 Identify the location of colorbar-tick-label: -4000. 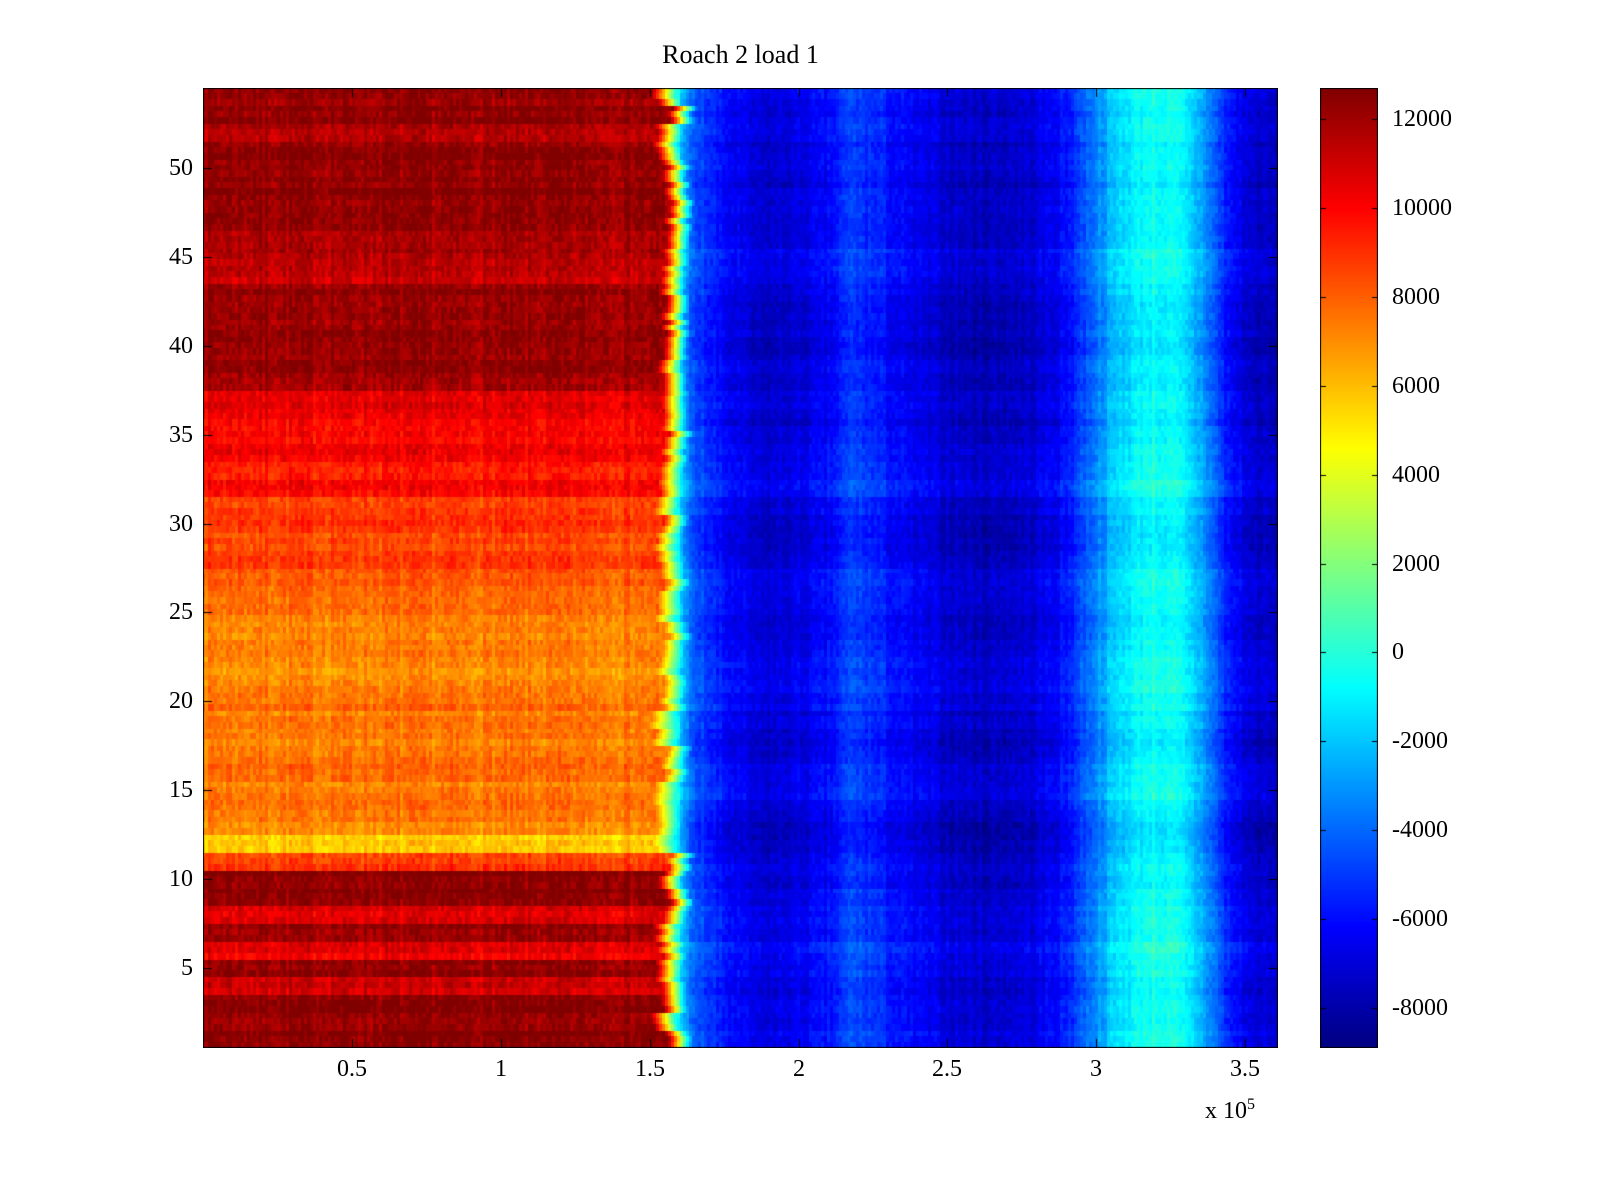
(1420, 830).